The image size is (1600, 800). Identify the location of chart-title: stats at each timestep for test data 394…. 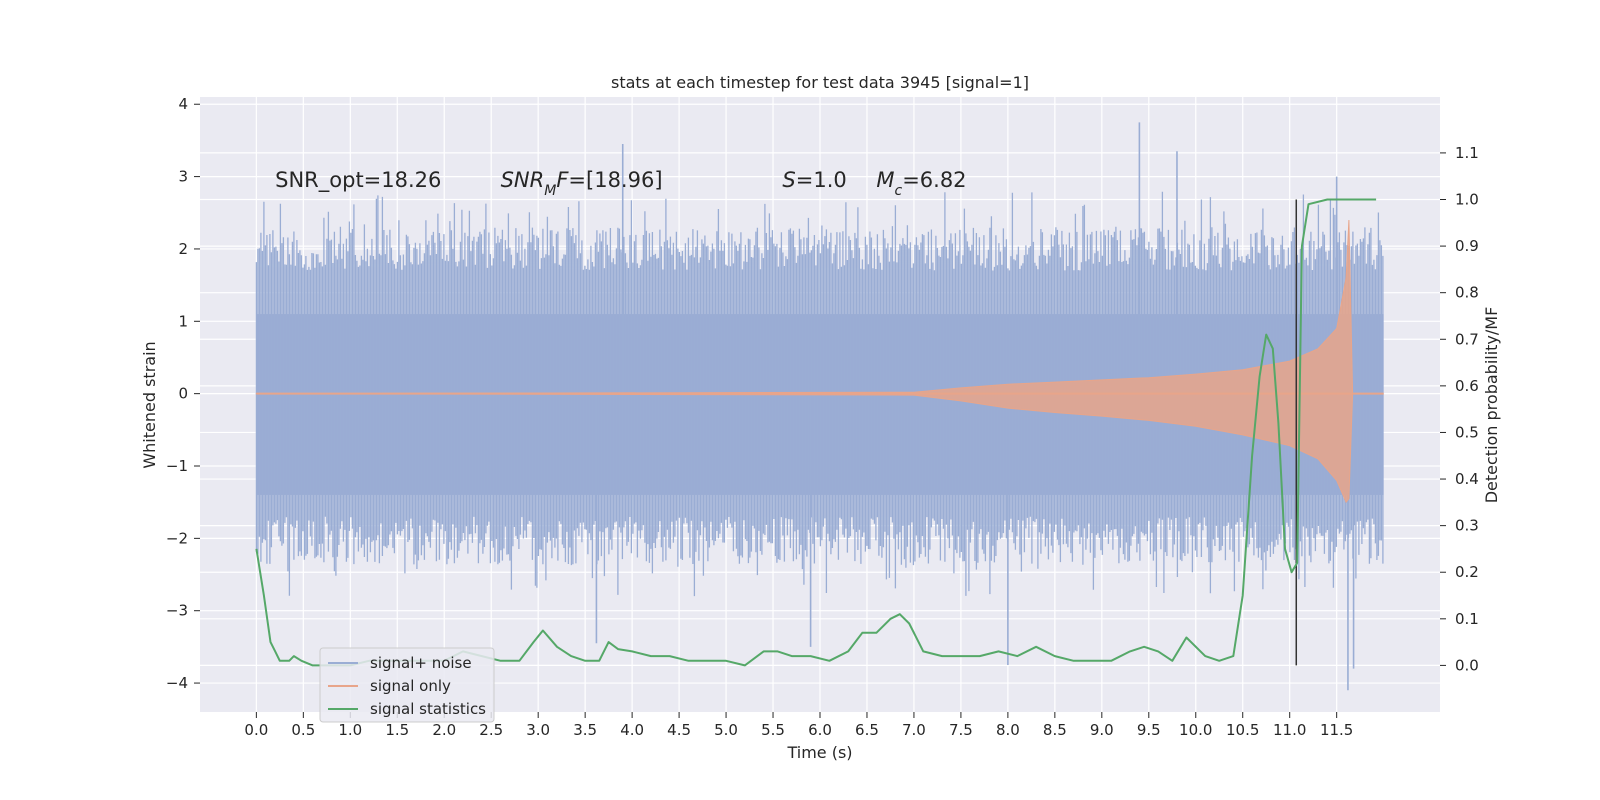
(820, 82).